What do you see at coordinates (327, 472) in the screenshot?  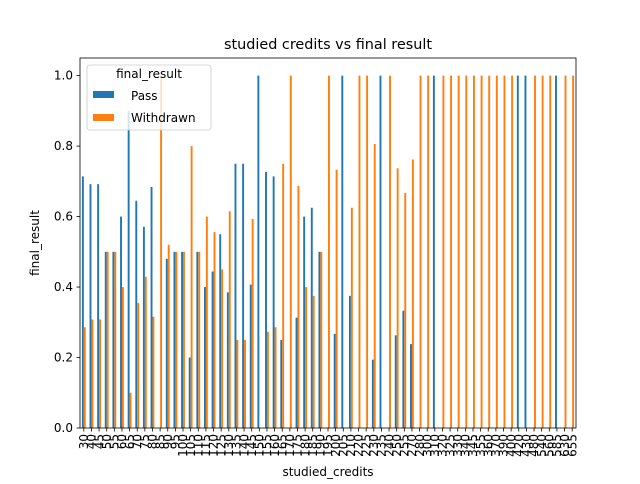 I see `x-axis-label: studied_credits` at bounding box center [327, 472].